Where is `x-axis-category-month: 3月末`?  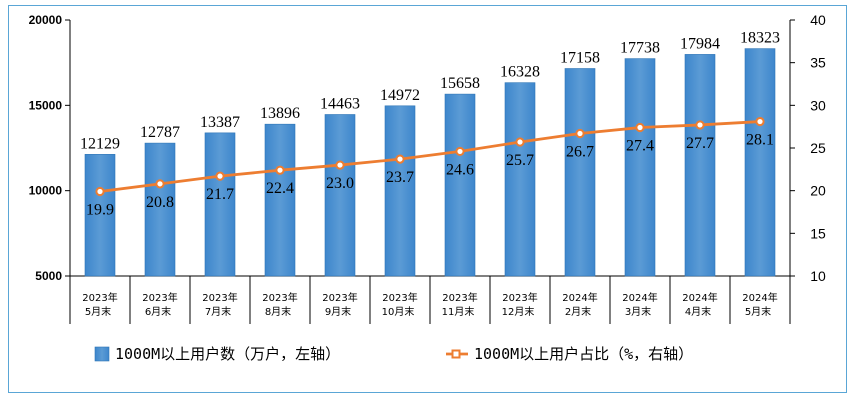 x-axis-category-month: 3月末 is located at coordinates (638, 311).